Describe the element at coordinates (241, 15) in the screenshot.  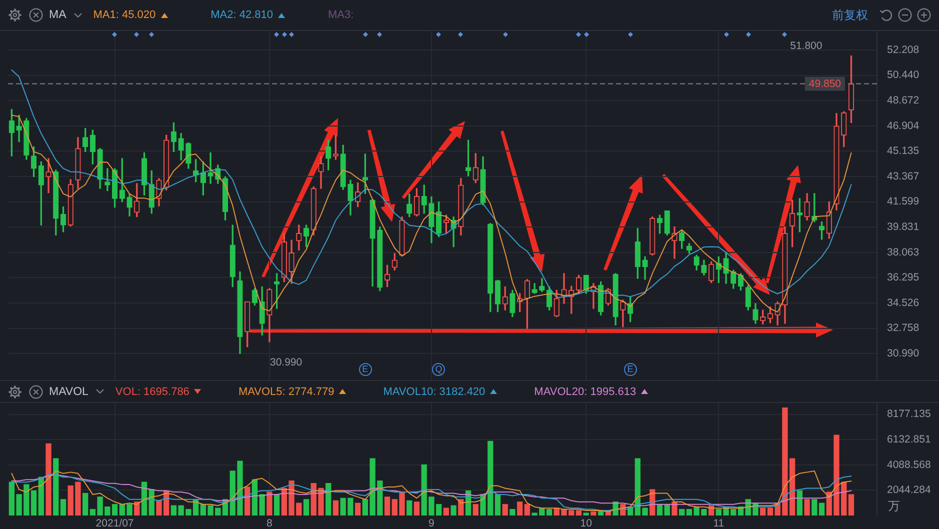
I see `legend-label: MA2: 42.810` at that location.